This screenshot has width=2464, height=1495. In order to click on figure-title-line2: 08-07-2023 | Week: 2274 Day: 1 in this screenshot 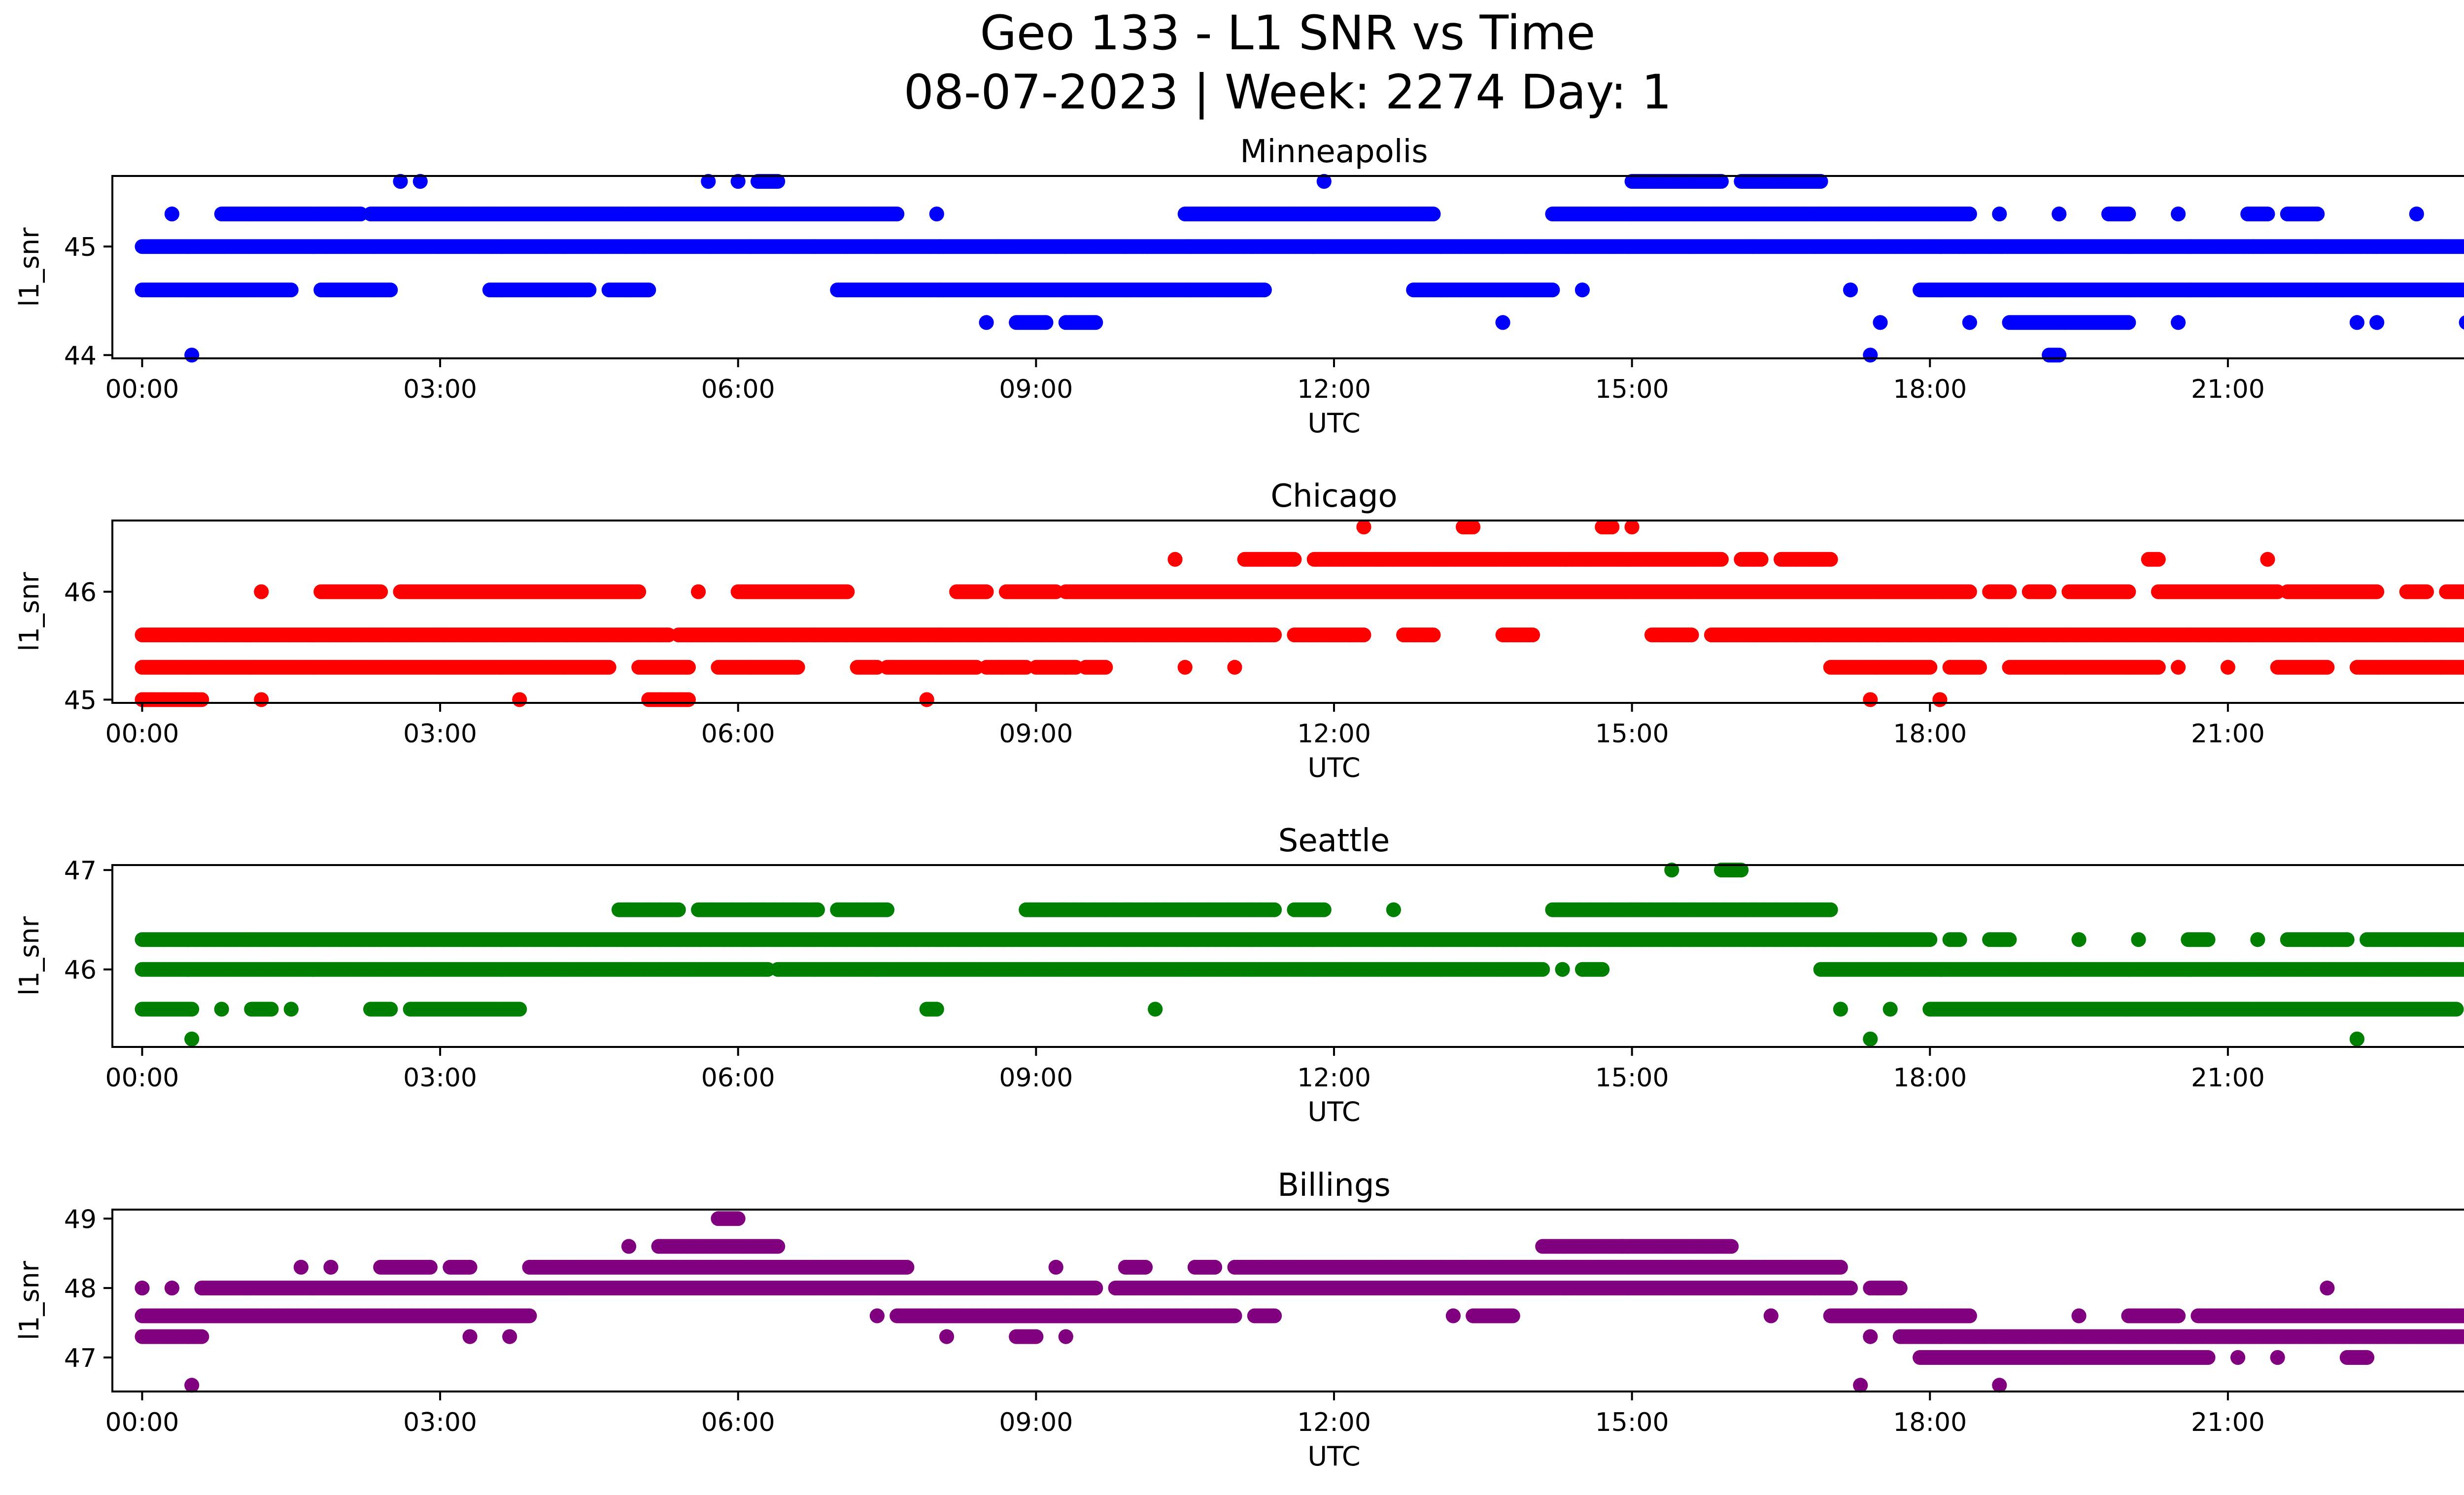, I will do `click(1288, 92)`.